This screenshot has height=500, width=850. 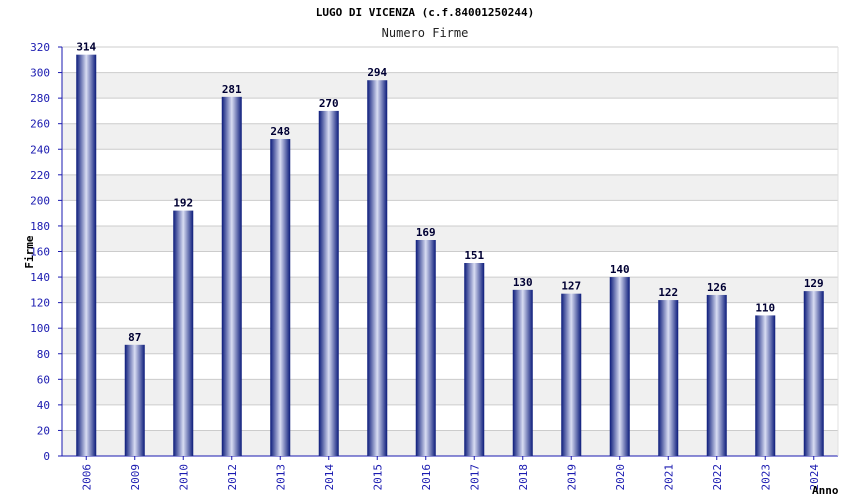 What do you see at coordinates (43, 405) in the screenshot?
I see `y-tick-label: 40` at bounding box center [43, 405].